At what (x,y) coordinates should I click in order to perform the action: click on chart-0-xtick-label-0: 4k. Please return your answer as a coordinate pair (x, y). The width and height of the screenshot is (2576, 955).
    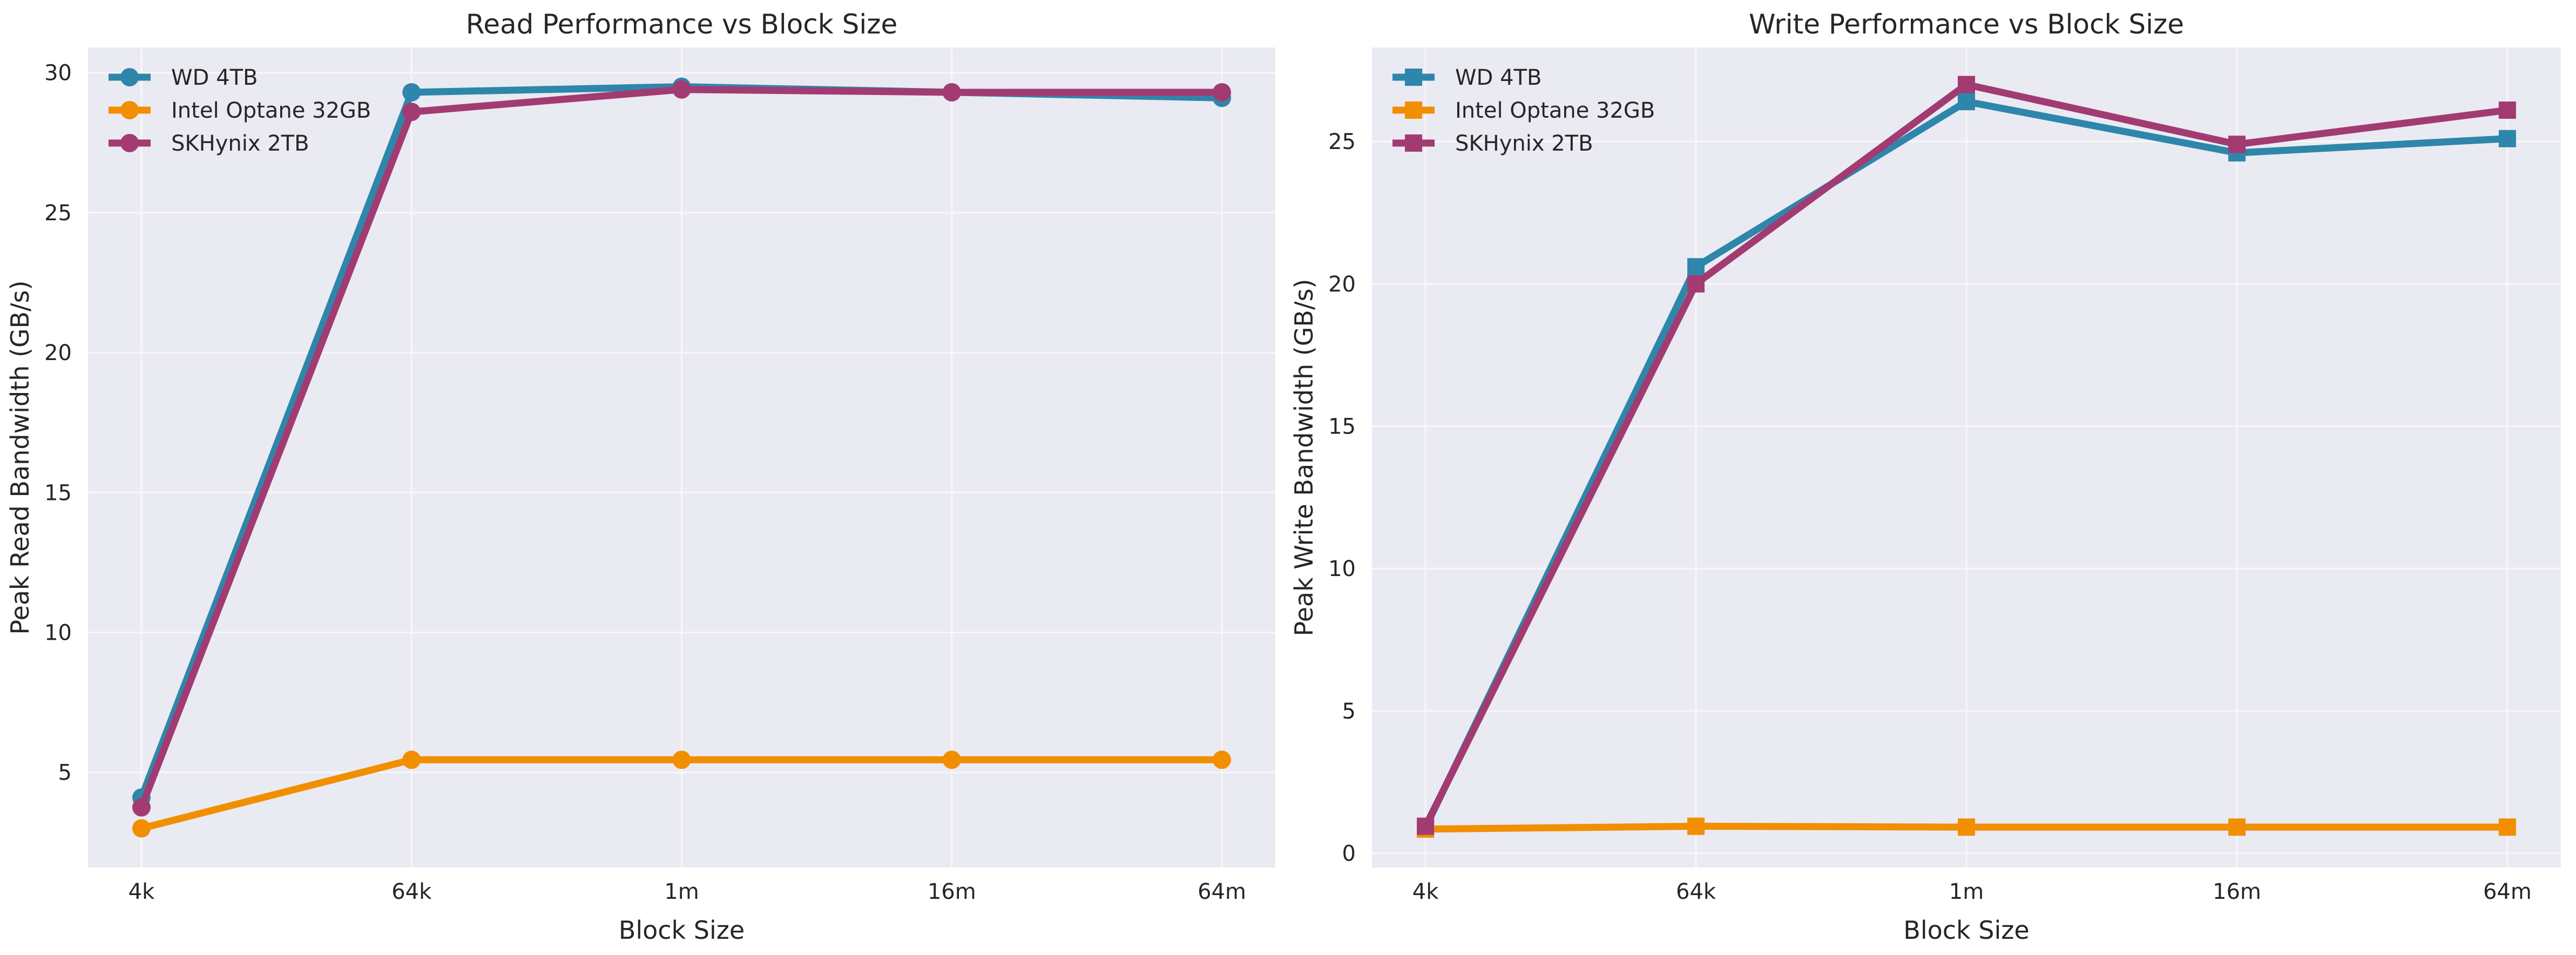
    Looking at the image, I should click on (142, 891).